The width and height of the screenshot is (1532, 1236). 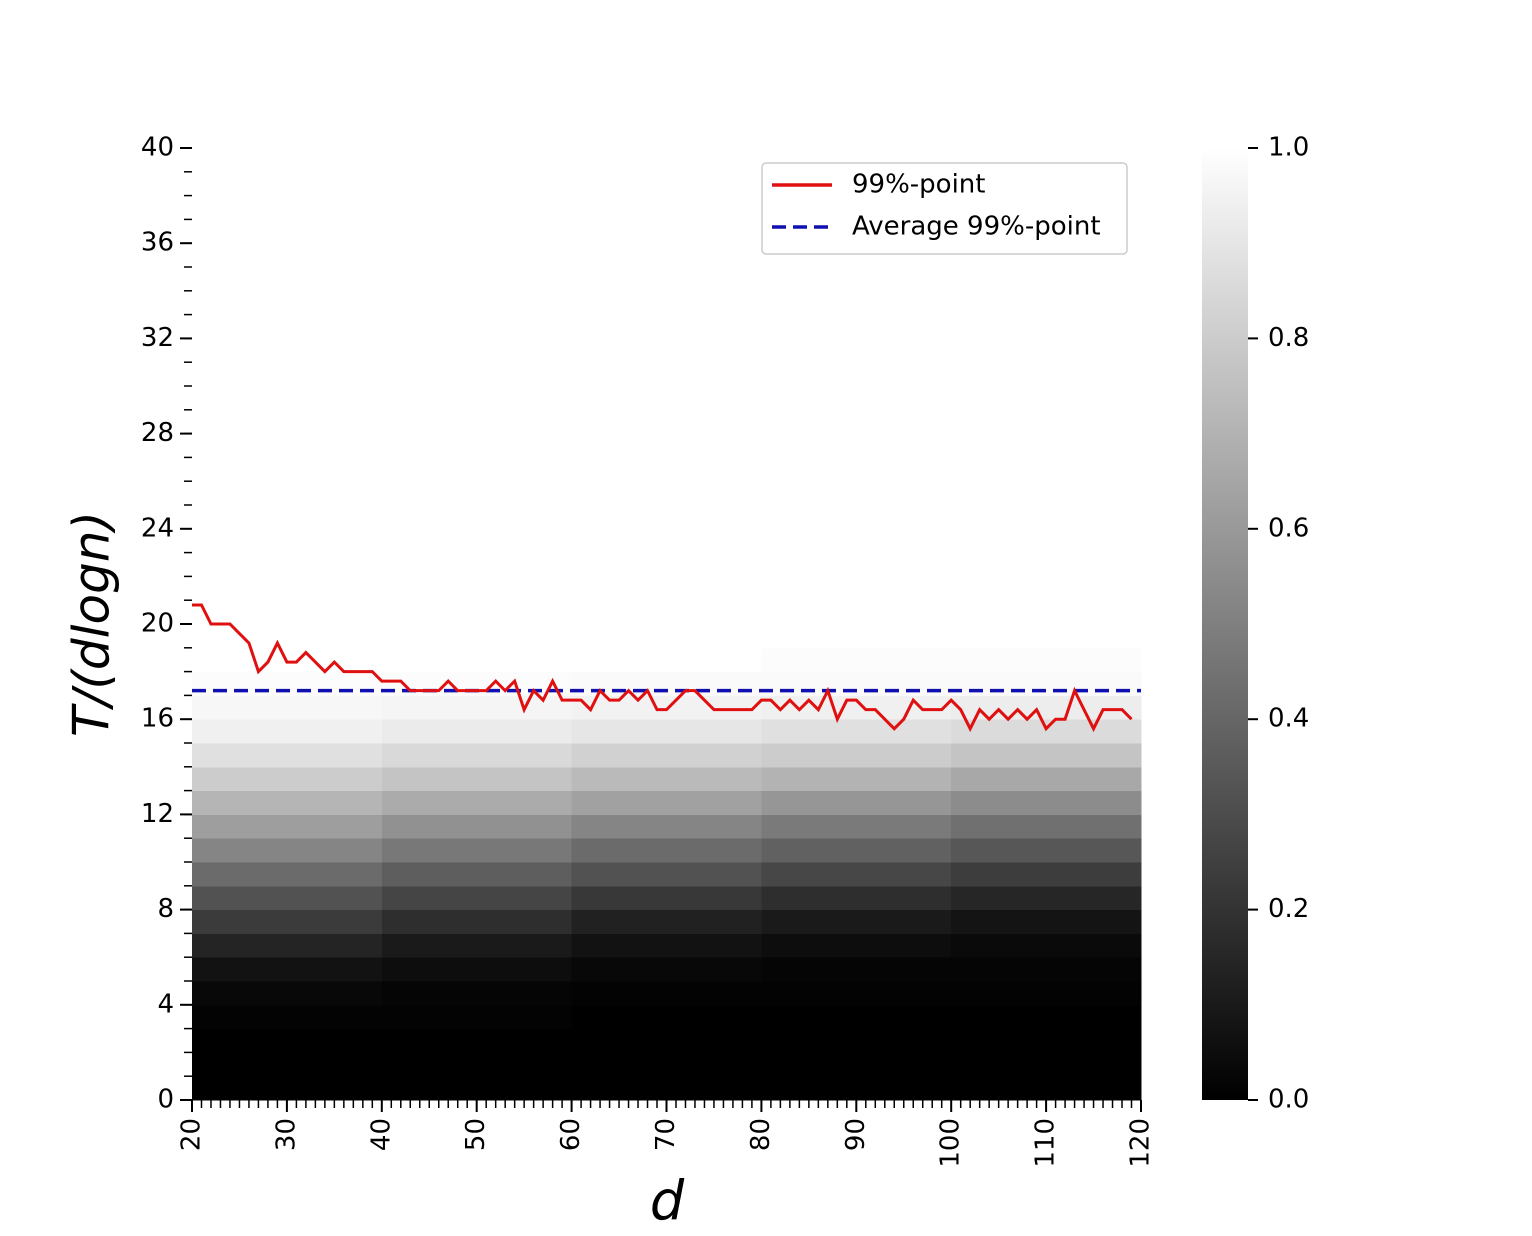 What do you see at coordinates (157, 433) in the screenshot?
I see `y-tick-label: 28` at bounding box center [157, 433].